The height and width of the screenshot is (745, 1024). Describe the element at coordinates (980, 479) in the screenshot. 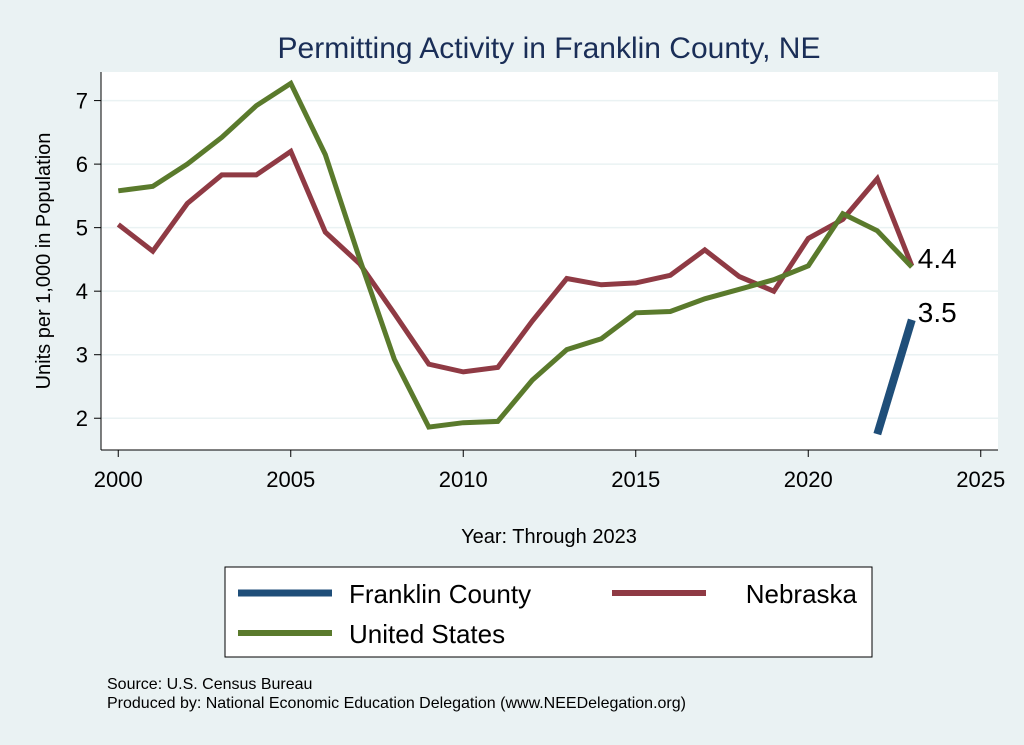

I see `x-tick-label: 2025` at that location.